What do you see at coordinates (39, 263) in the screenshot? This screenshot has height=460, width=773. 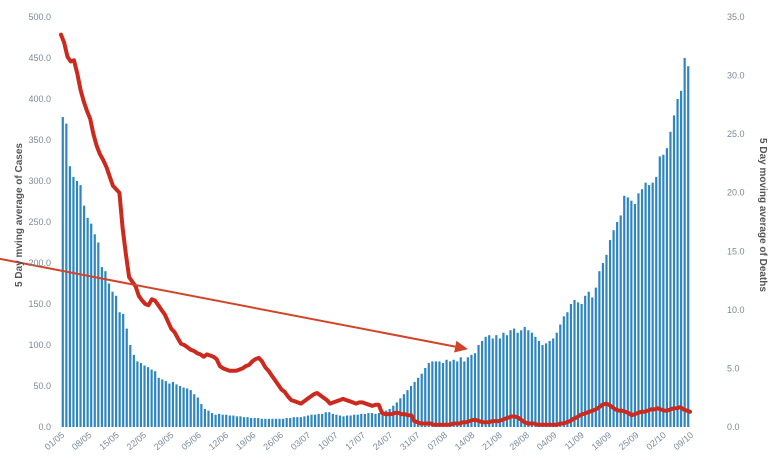 I see `left-tick-label: 200.0` at bounding box center [39, 263].